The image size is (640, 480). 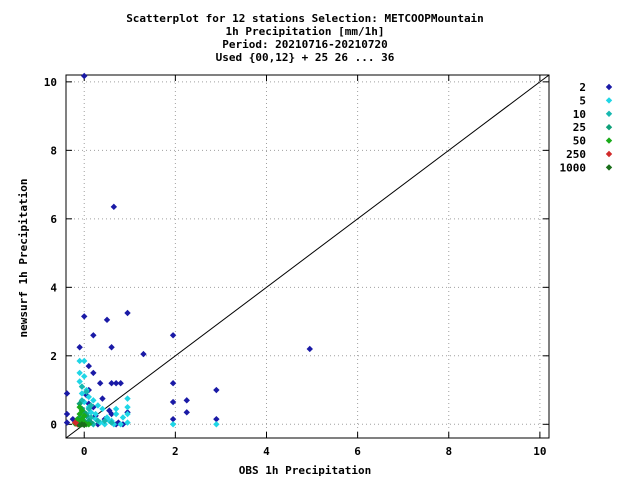 What do you see at coordinates (23, 258) in the screenshot?
I see `y-axis-label: newsurf 1h Precipitation` at bounding box center [23, 258].